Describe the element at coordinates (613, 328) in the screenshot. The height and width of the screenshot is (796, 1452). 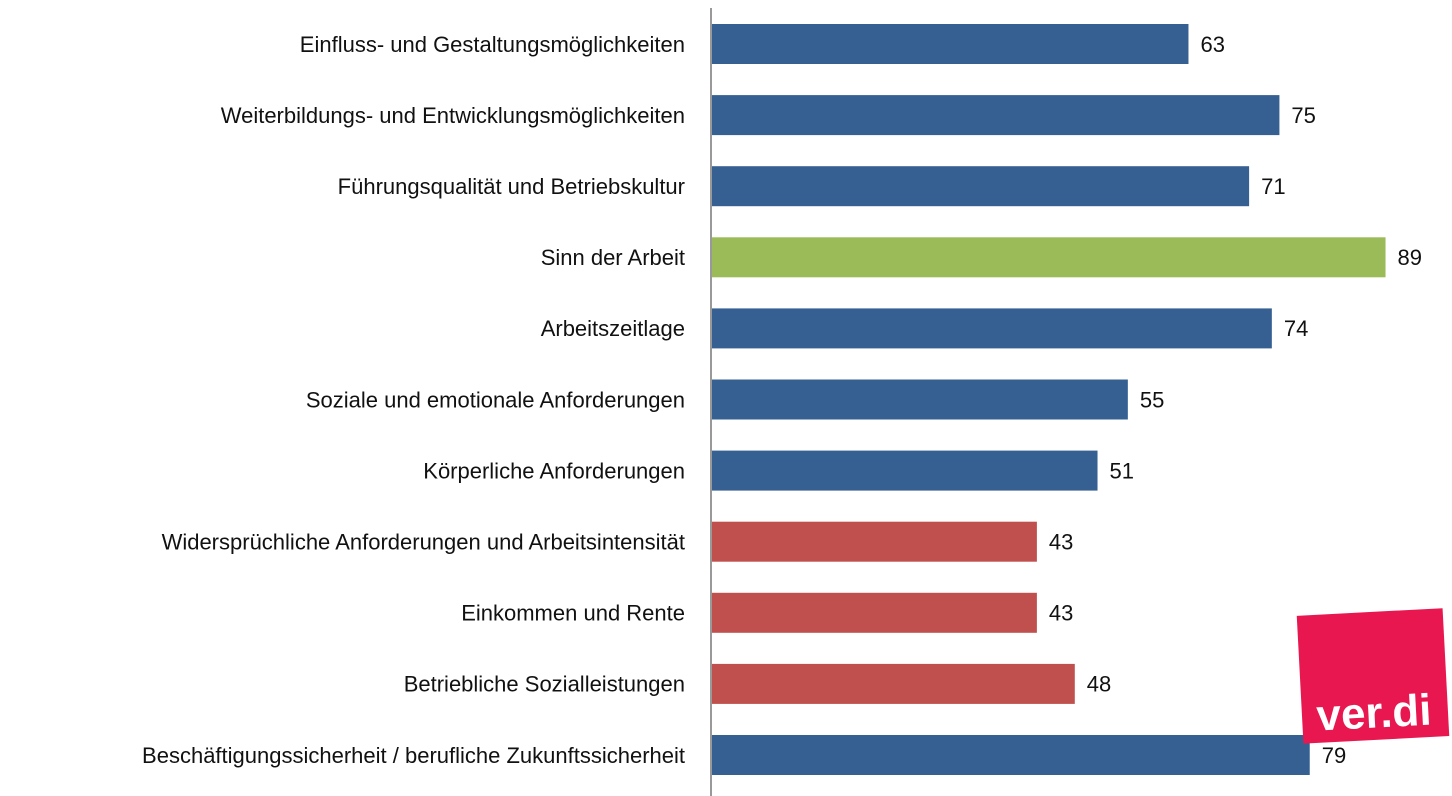
I see `category-label: Arbeitszeitlage` at that location.